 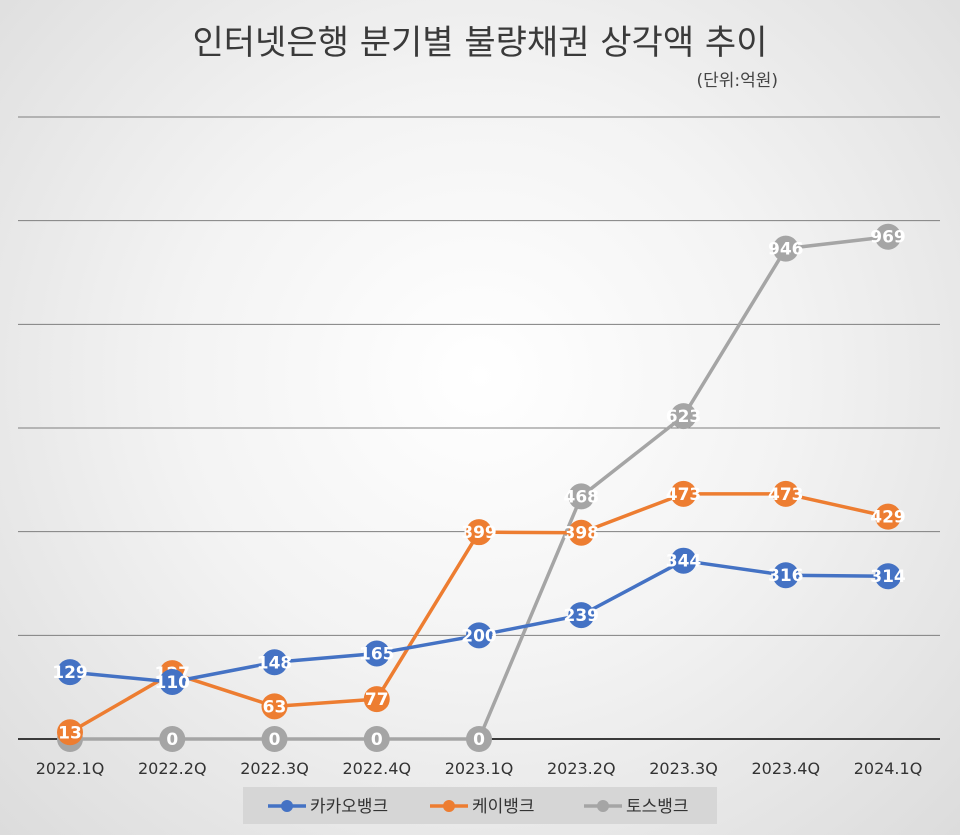 I want to click on data-label: 316, so click(x=786, y=576).